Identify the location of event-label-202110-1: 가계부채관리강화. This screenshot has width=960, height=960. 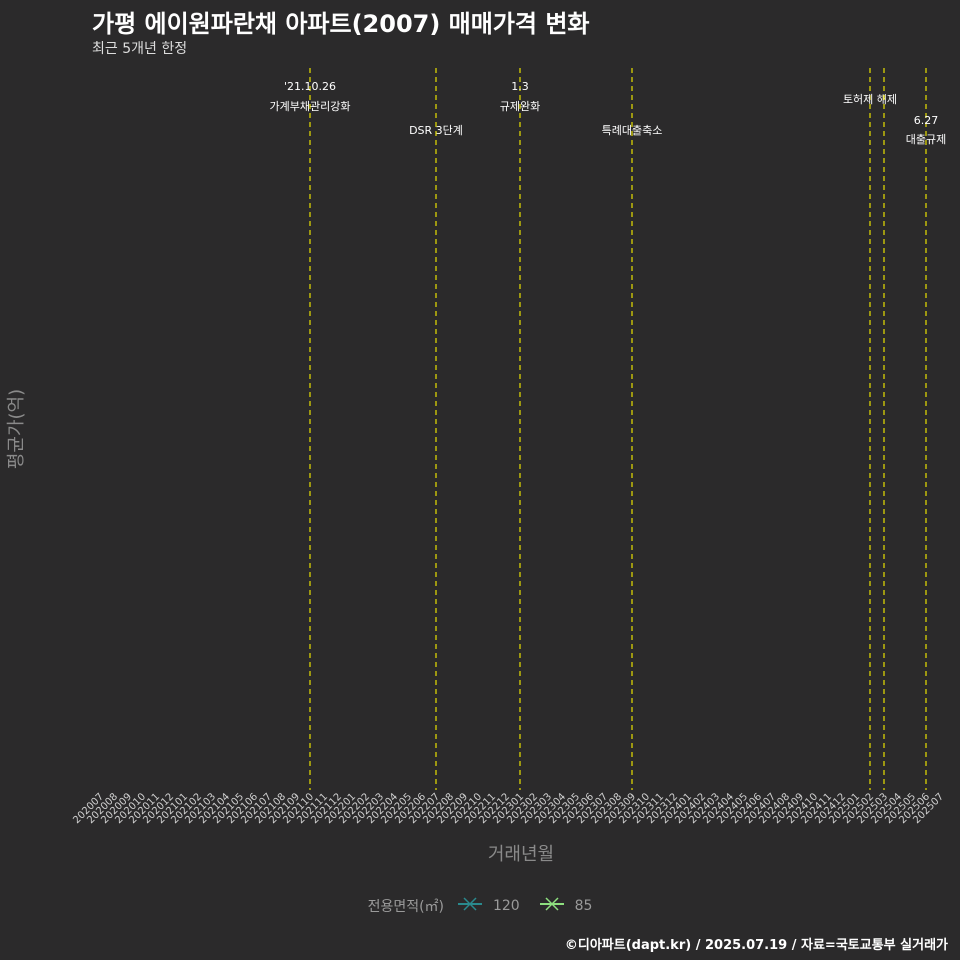
(310, 106).